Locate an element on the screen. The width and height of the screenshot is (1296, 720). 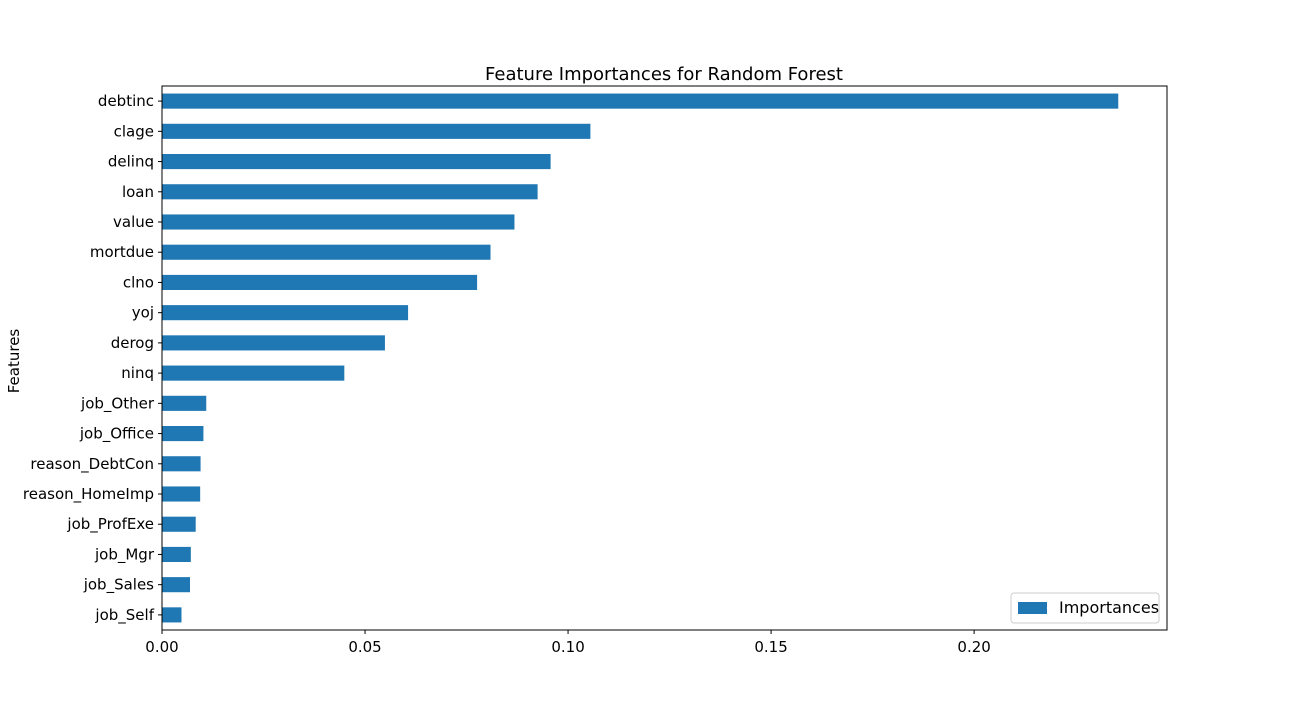
bar-clage is located at coordinates (376, 131).